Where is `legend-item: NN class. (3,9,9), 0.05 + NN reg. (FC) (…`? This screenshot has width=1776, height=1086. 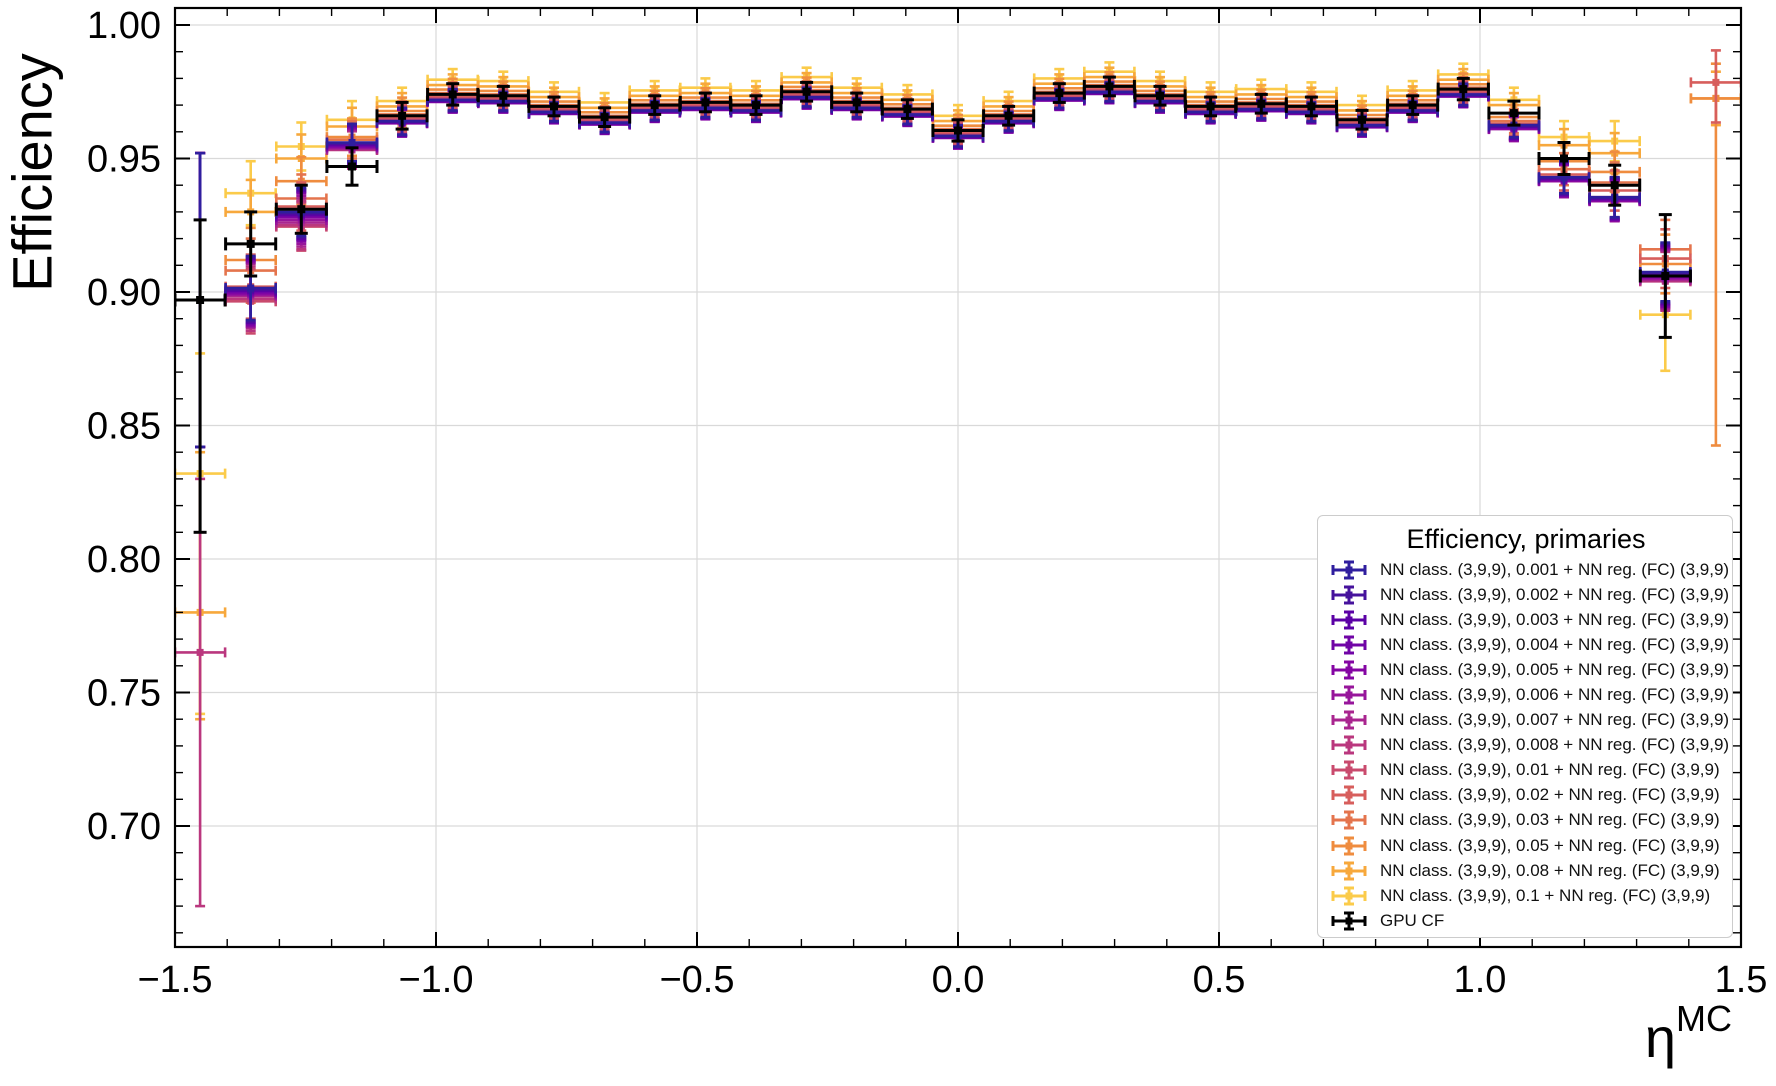 legend-item: NN class. (3,9,9), 0.05 + NN reg. (FC) (… is located at coordinates (1526, 845).